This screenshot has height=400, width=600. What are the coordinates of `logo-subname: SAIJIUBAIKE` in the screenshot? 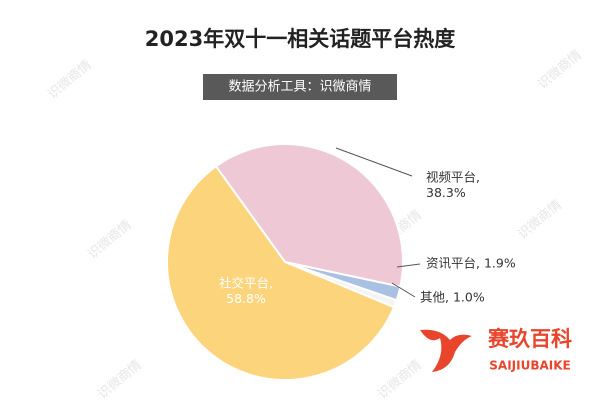 It's located at (529, 366).